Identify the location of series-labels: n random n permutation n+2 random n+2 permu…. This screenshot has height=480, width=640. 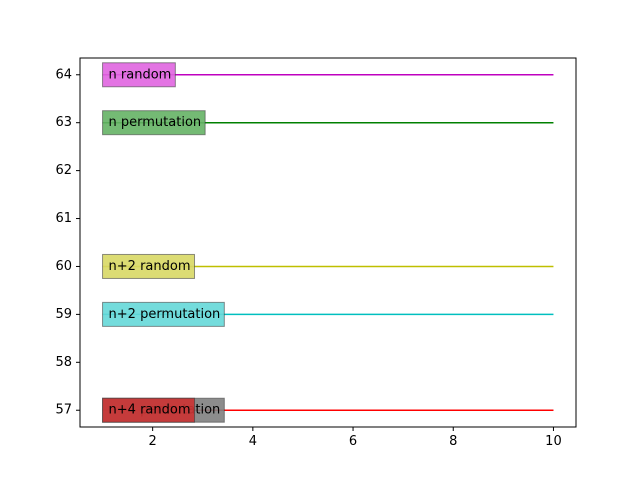
(163, 242).